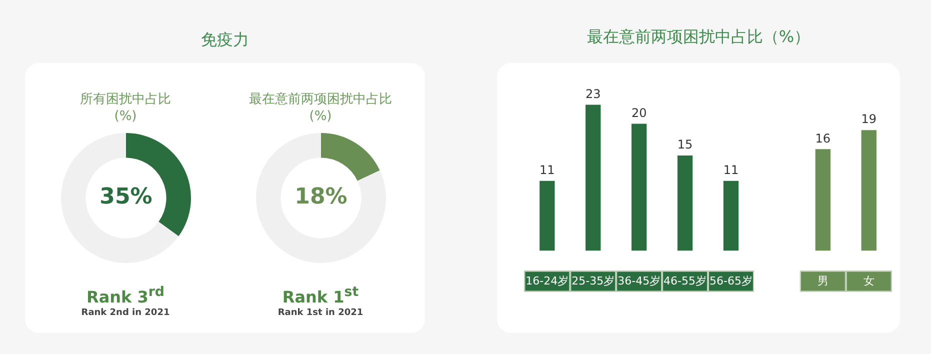 Image resolution: width=931 pixels, height=354 pixels. What do you see at coordinates (822, 281) in the screenshot?
I see `x-tick-label: 男` at bounding box center [822, 281].